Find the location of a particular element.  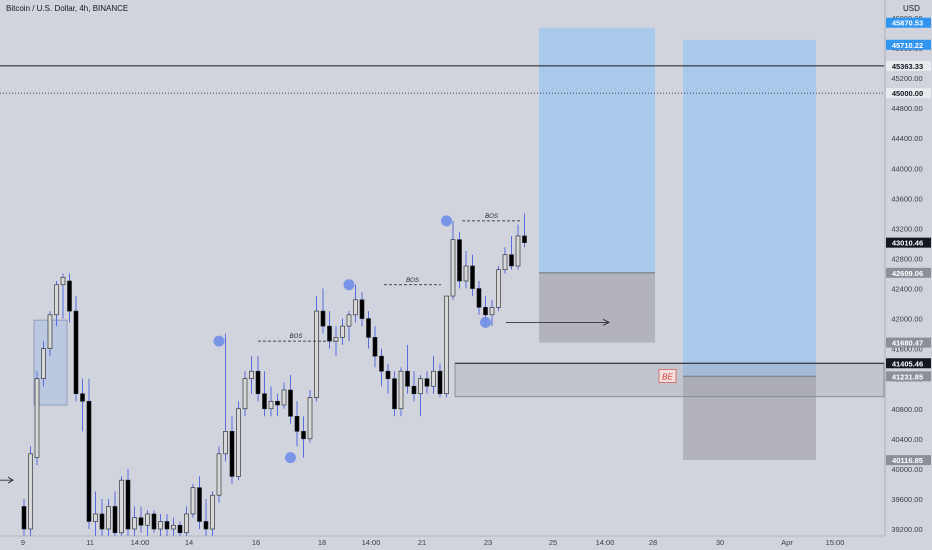

x-tick-label: 28 is located at coordinates (653, 542).